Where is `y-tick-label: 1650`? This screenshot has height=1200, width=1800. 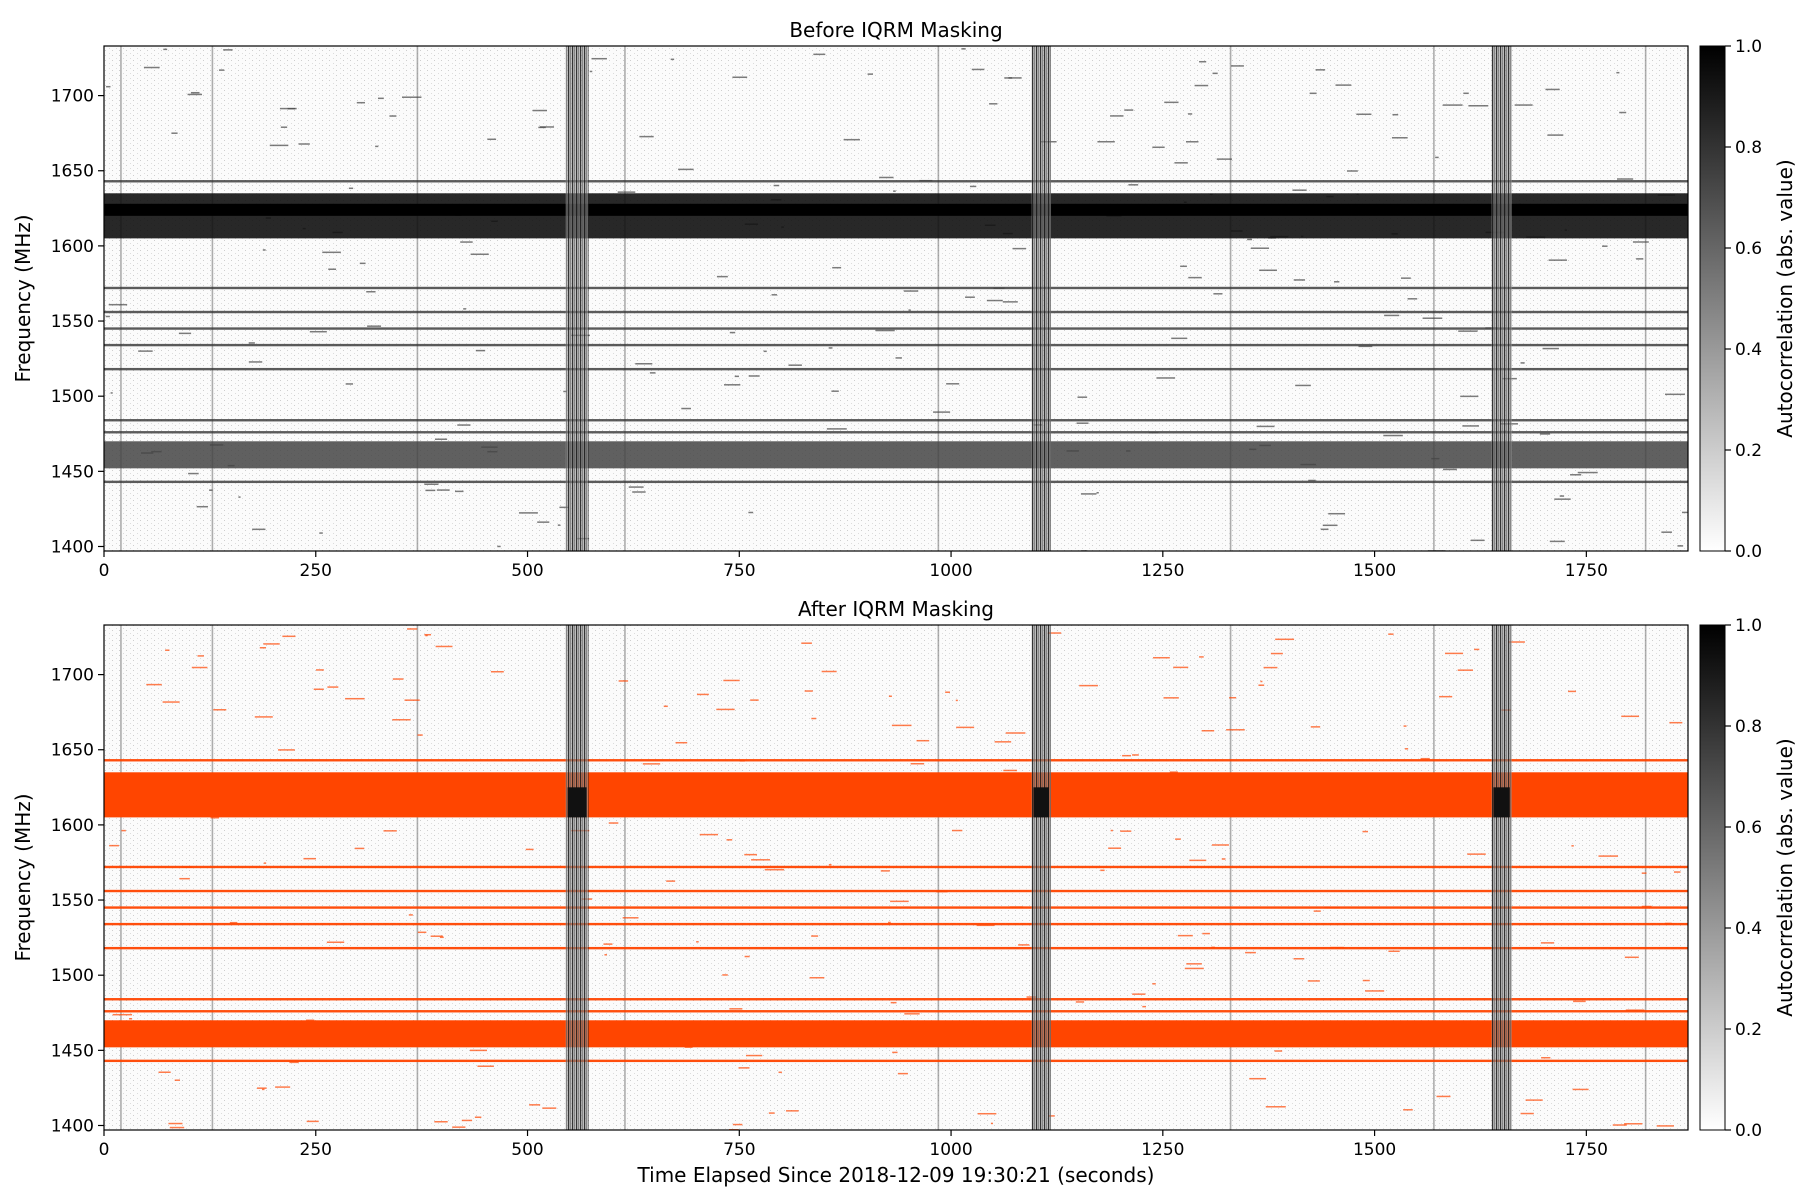
y-tick-label: 1650 is located at coordinates (72, 751).